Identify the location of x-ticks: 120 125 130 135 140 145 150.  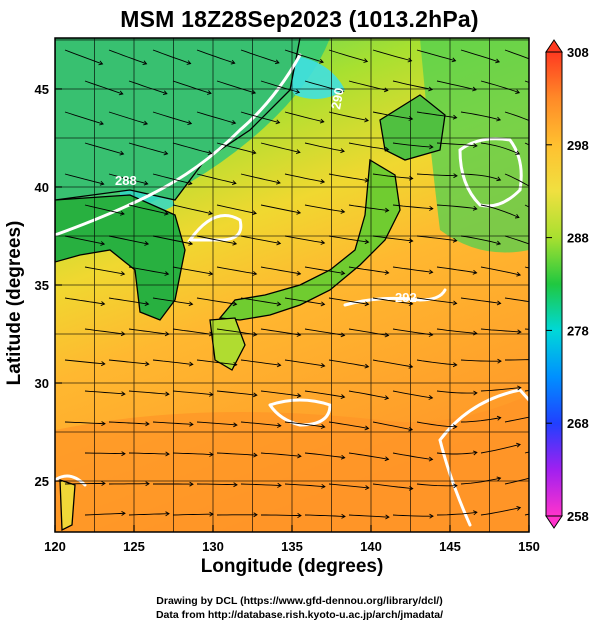
(292, 539).